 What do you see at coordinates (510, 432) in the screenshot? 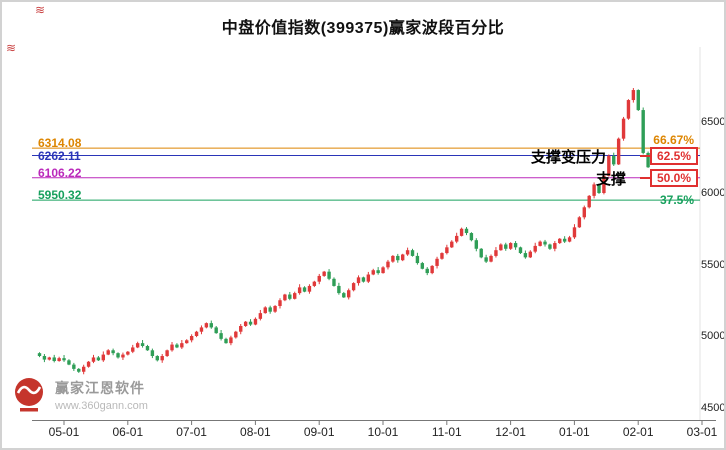
I see `x-axis-label: 12-01` at bounding box center [510, 432].